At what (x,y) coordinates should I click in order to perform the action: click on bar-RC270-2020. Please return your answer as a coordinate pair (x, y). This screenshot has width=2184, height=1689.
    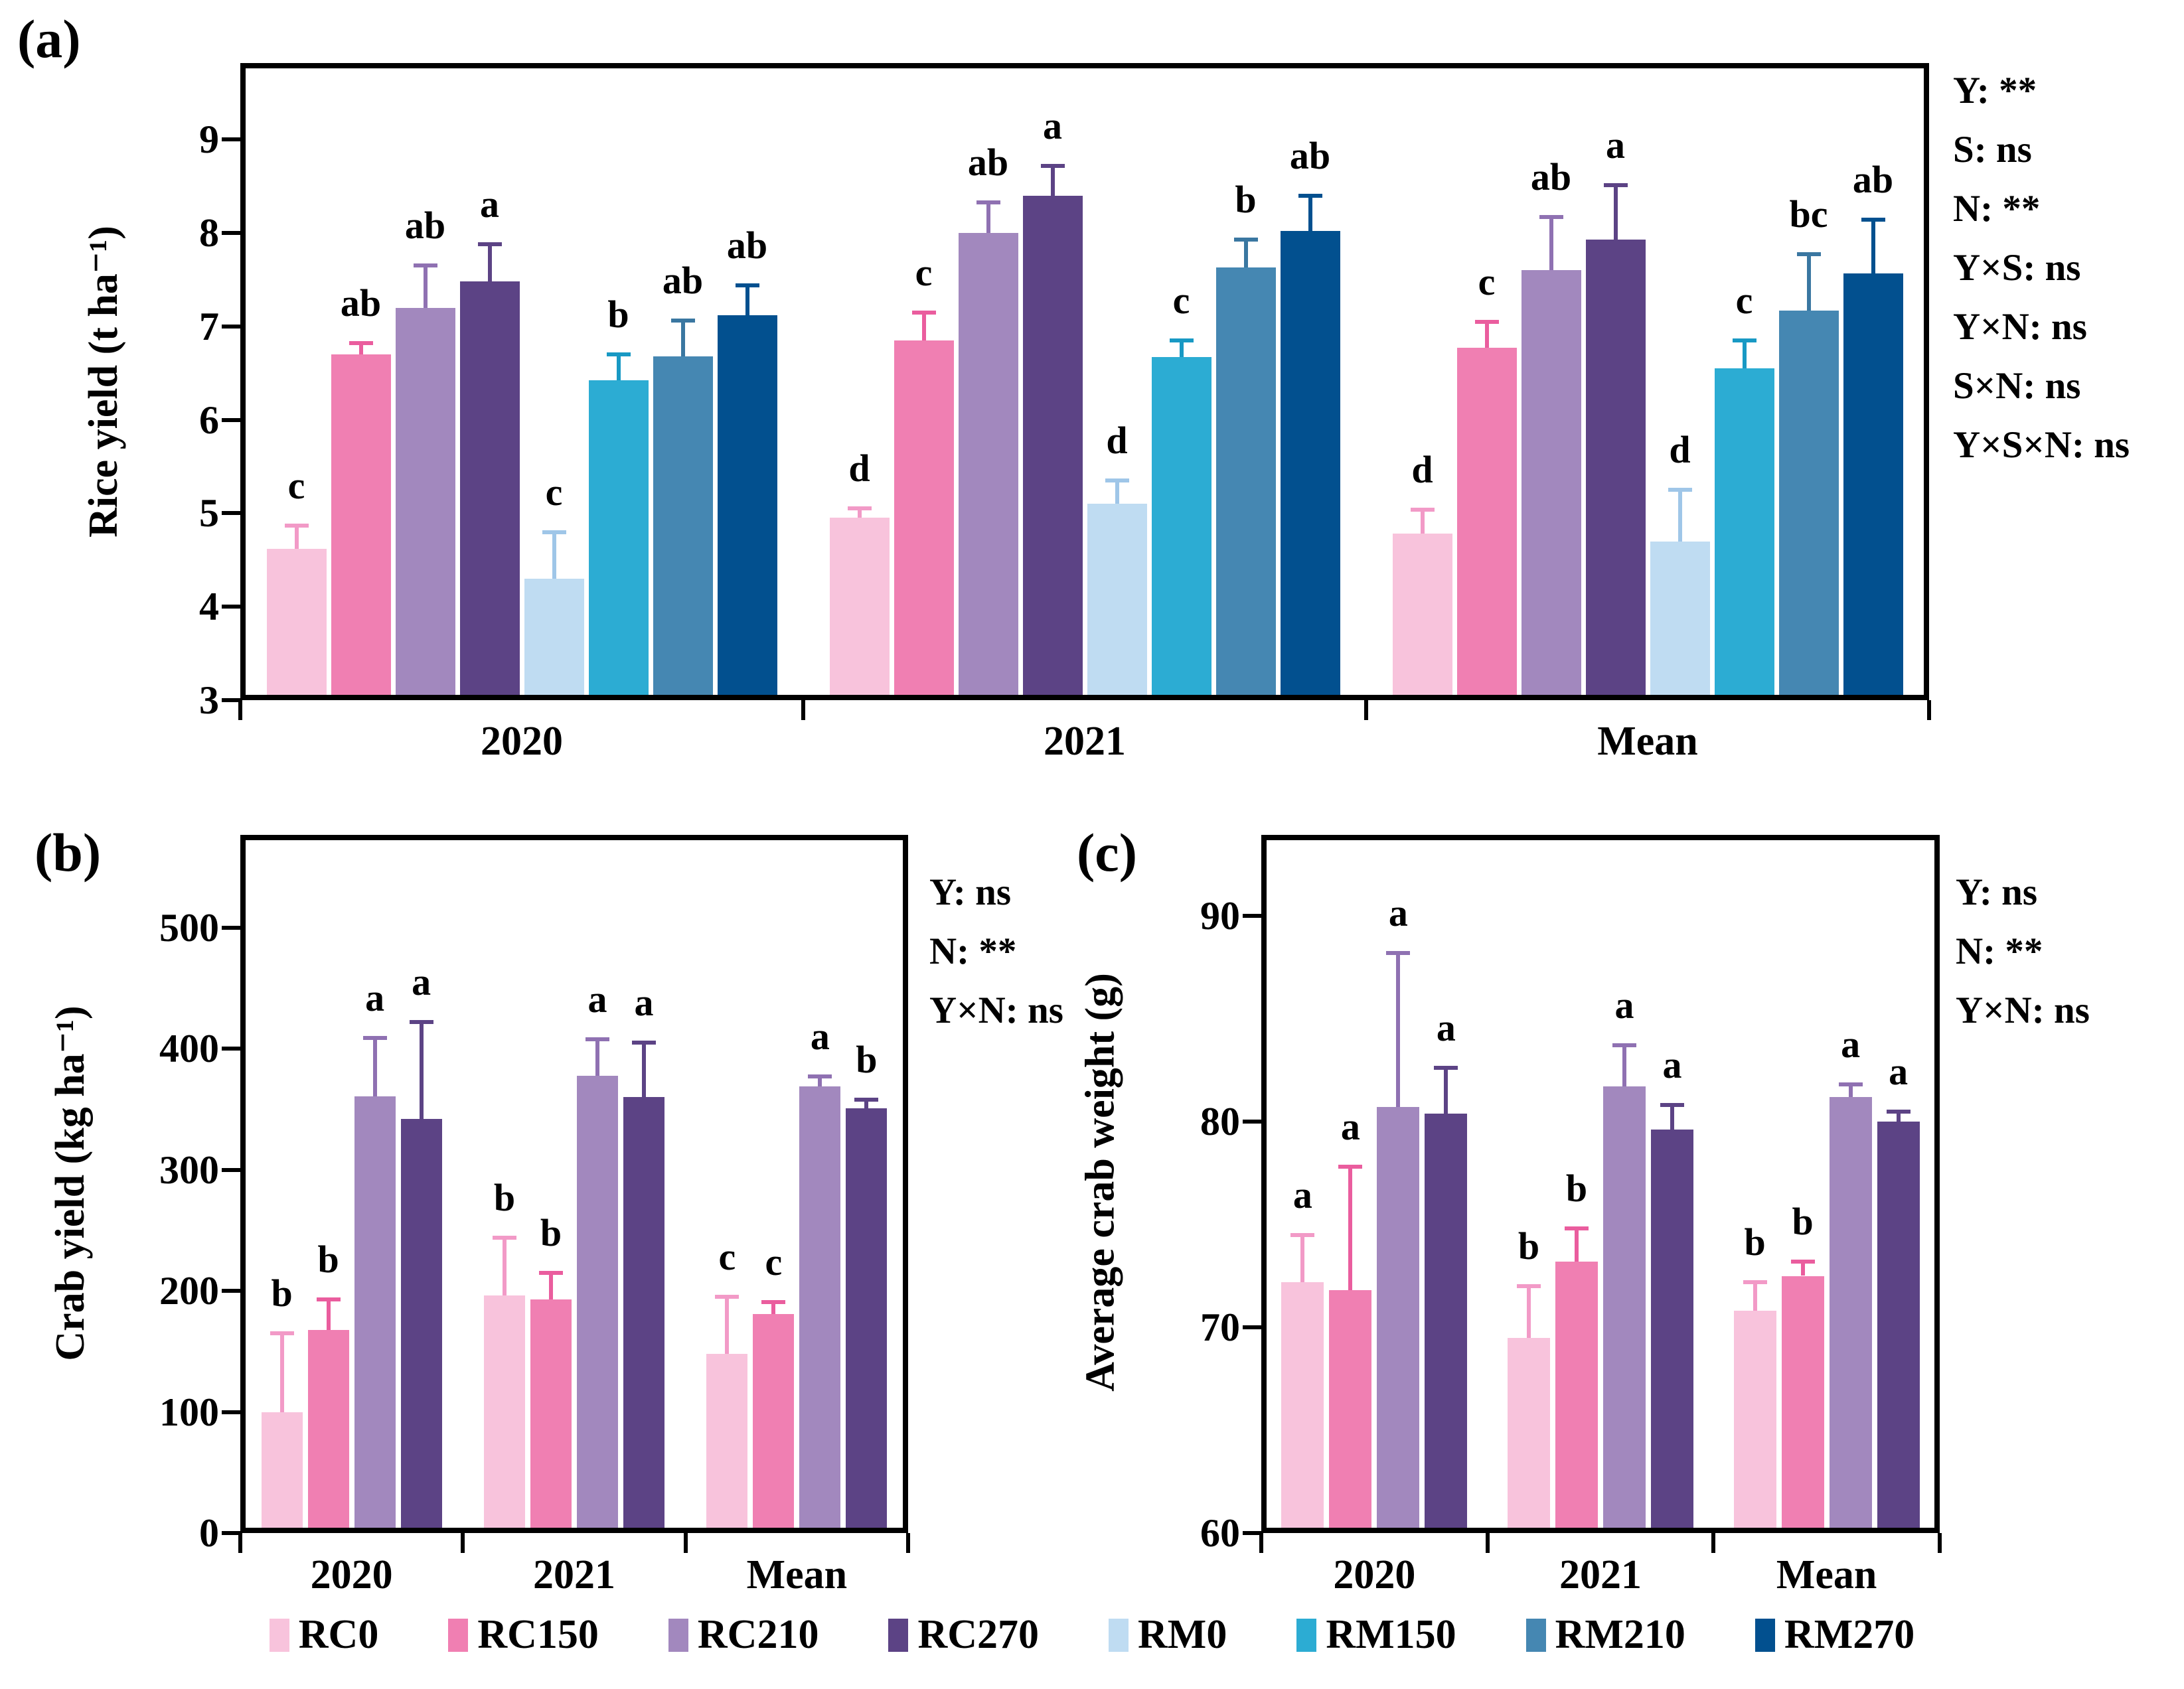
    Looking at the image, I should click on (421, 1326).